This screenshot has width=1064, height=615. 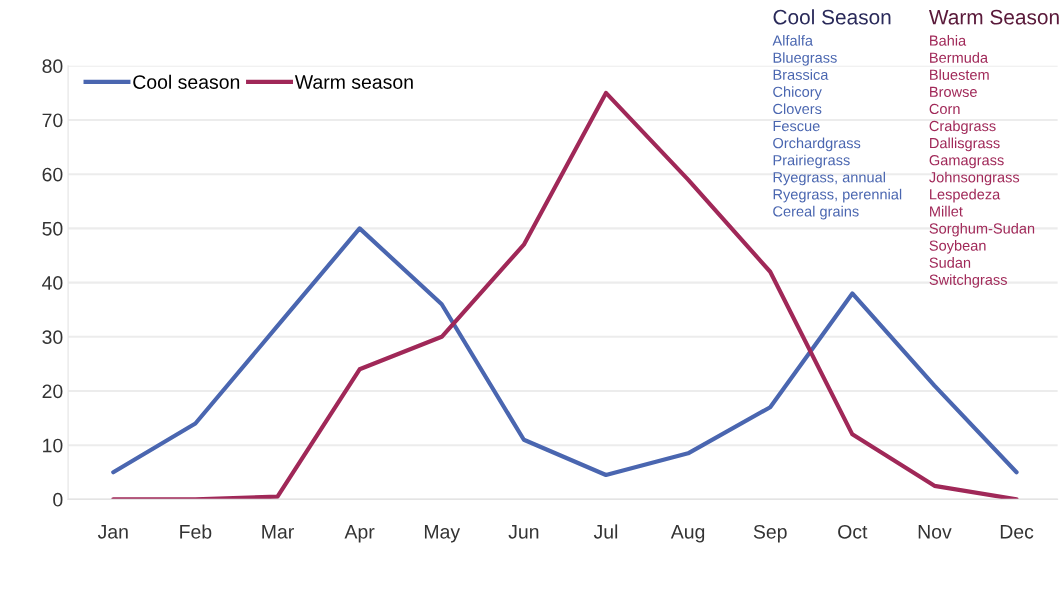 I want to click on y-tick-label: 40, so click(x=52, y=283).